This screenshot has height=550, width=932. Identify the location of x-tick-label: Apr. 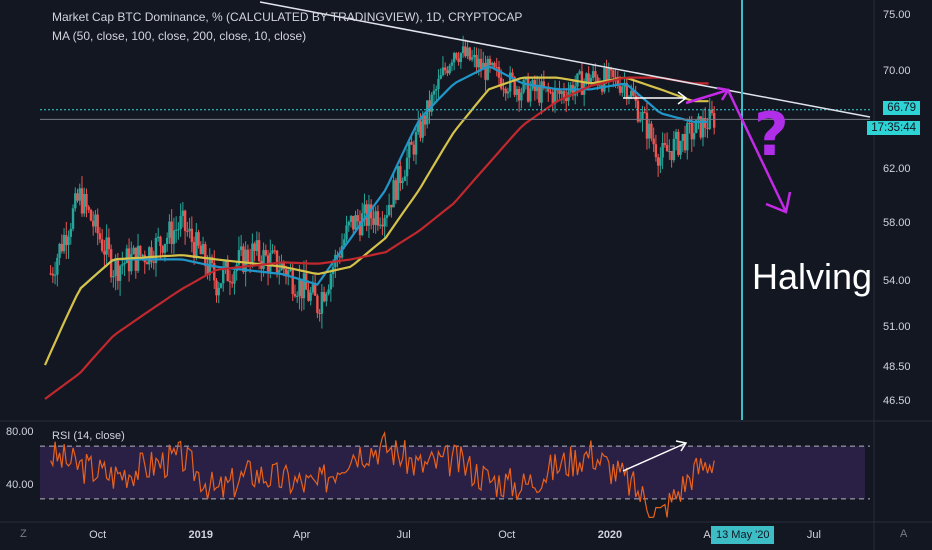
(302, 535).